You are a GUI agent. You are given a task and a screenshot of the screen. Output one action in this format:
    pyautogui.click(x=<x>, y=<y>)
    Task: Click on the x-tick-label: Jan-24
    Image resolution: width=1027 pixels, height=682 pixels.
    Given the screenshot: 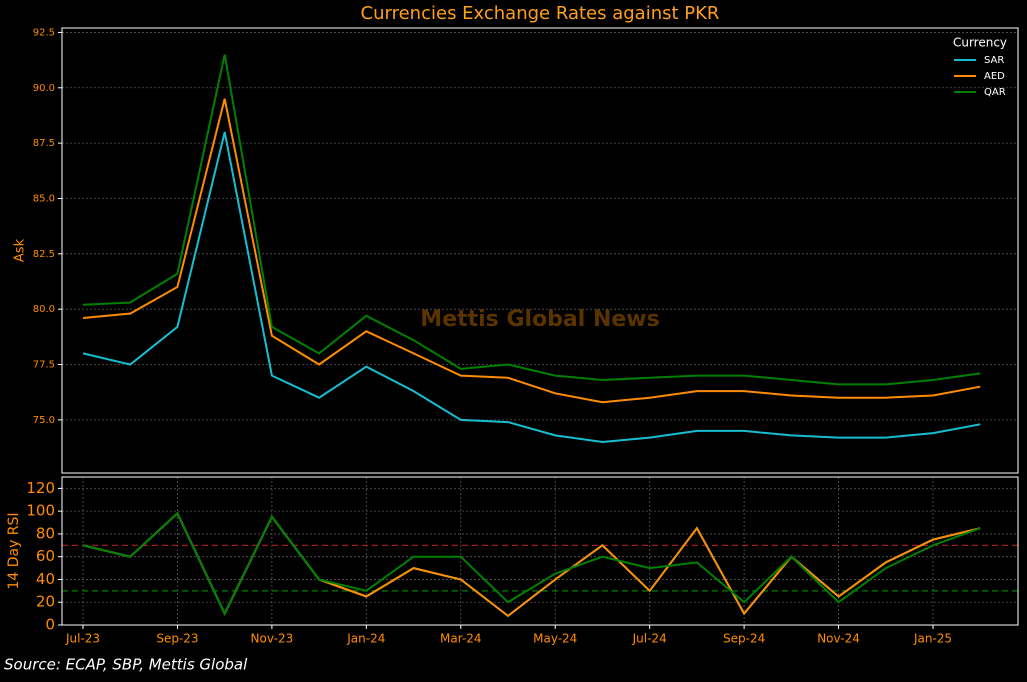 What is the action you would take?
    pyautogui.click(x=365, y=639)
    